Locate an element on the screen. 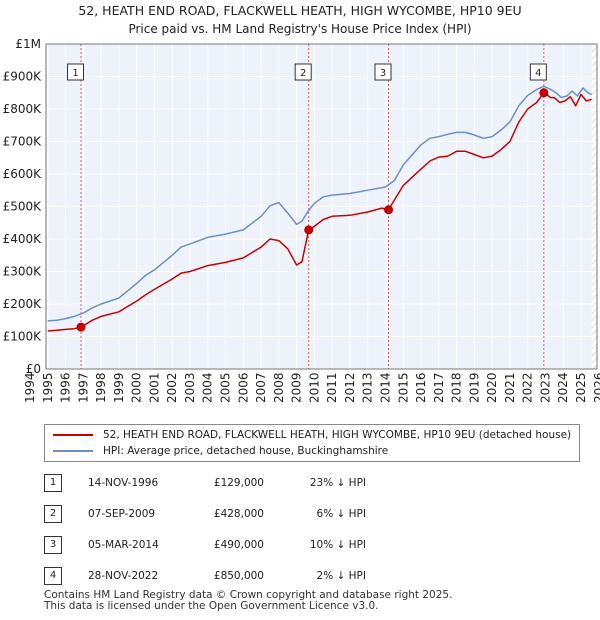  y-tick-label: £100K is located at coordinates (23, 337).